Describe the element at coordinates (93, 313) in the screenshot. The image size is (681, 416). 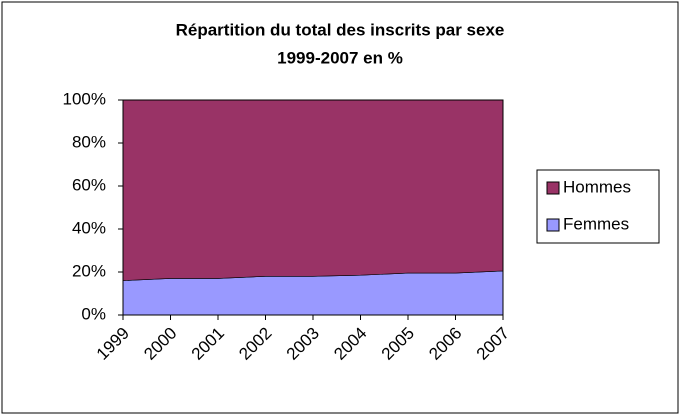
I see `y-tick-label: 0%` at that location.